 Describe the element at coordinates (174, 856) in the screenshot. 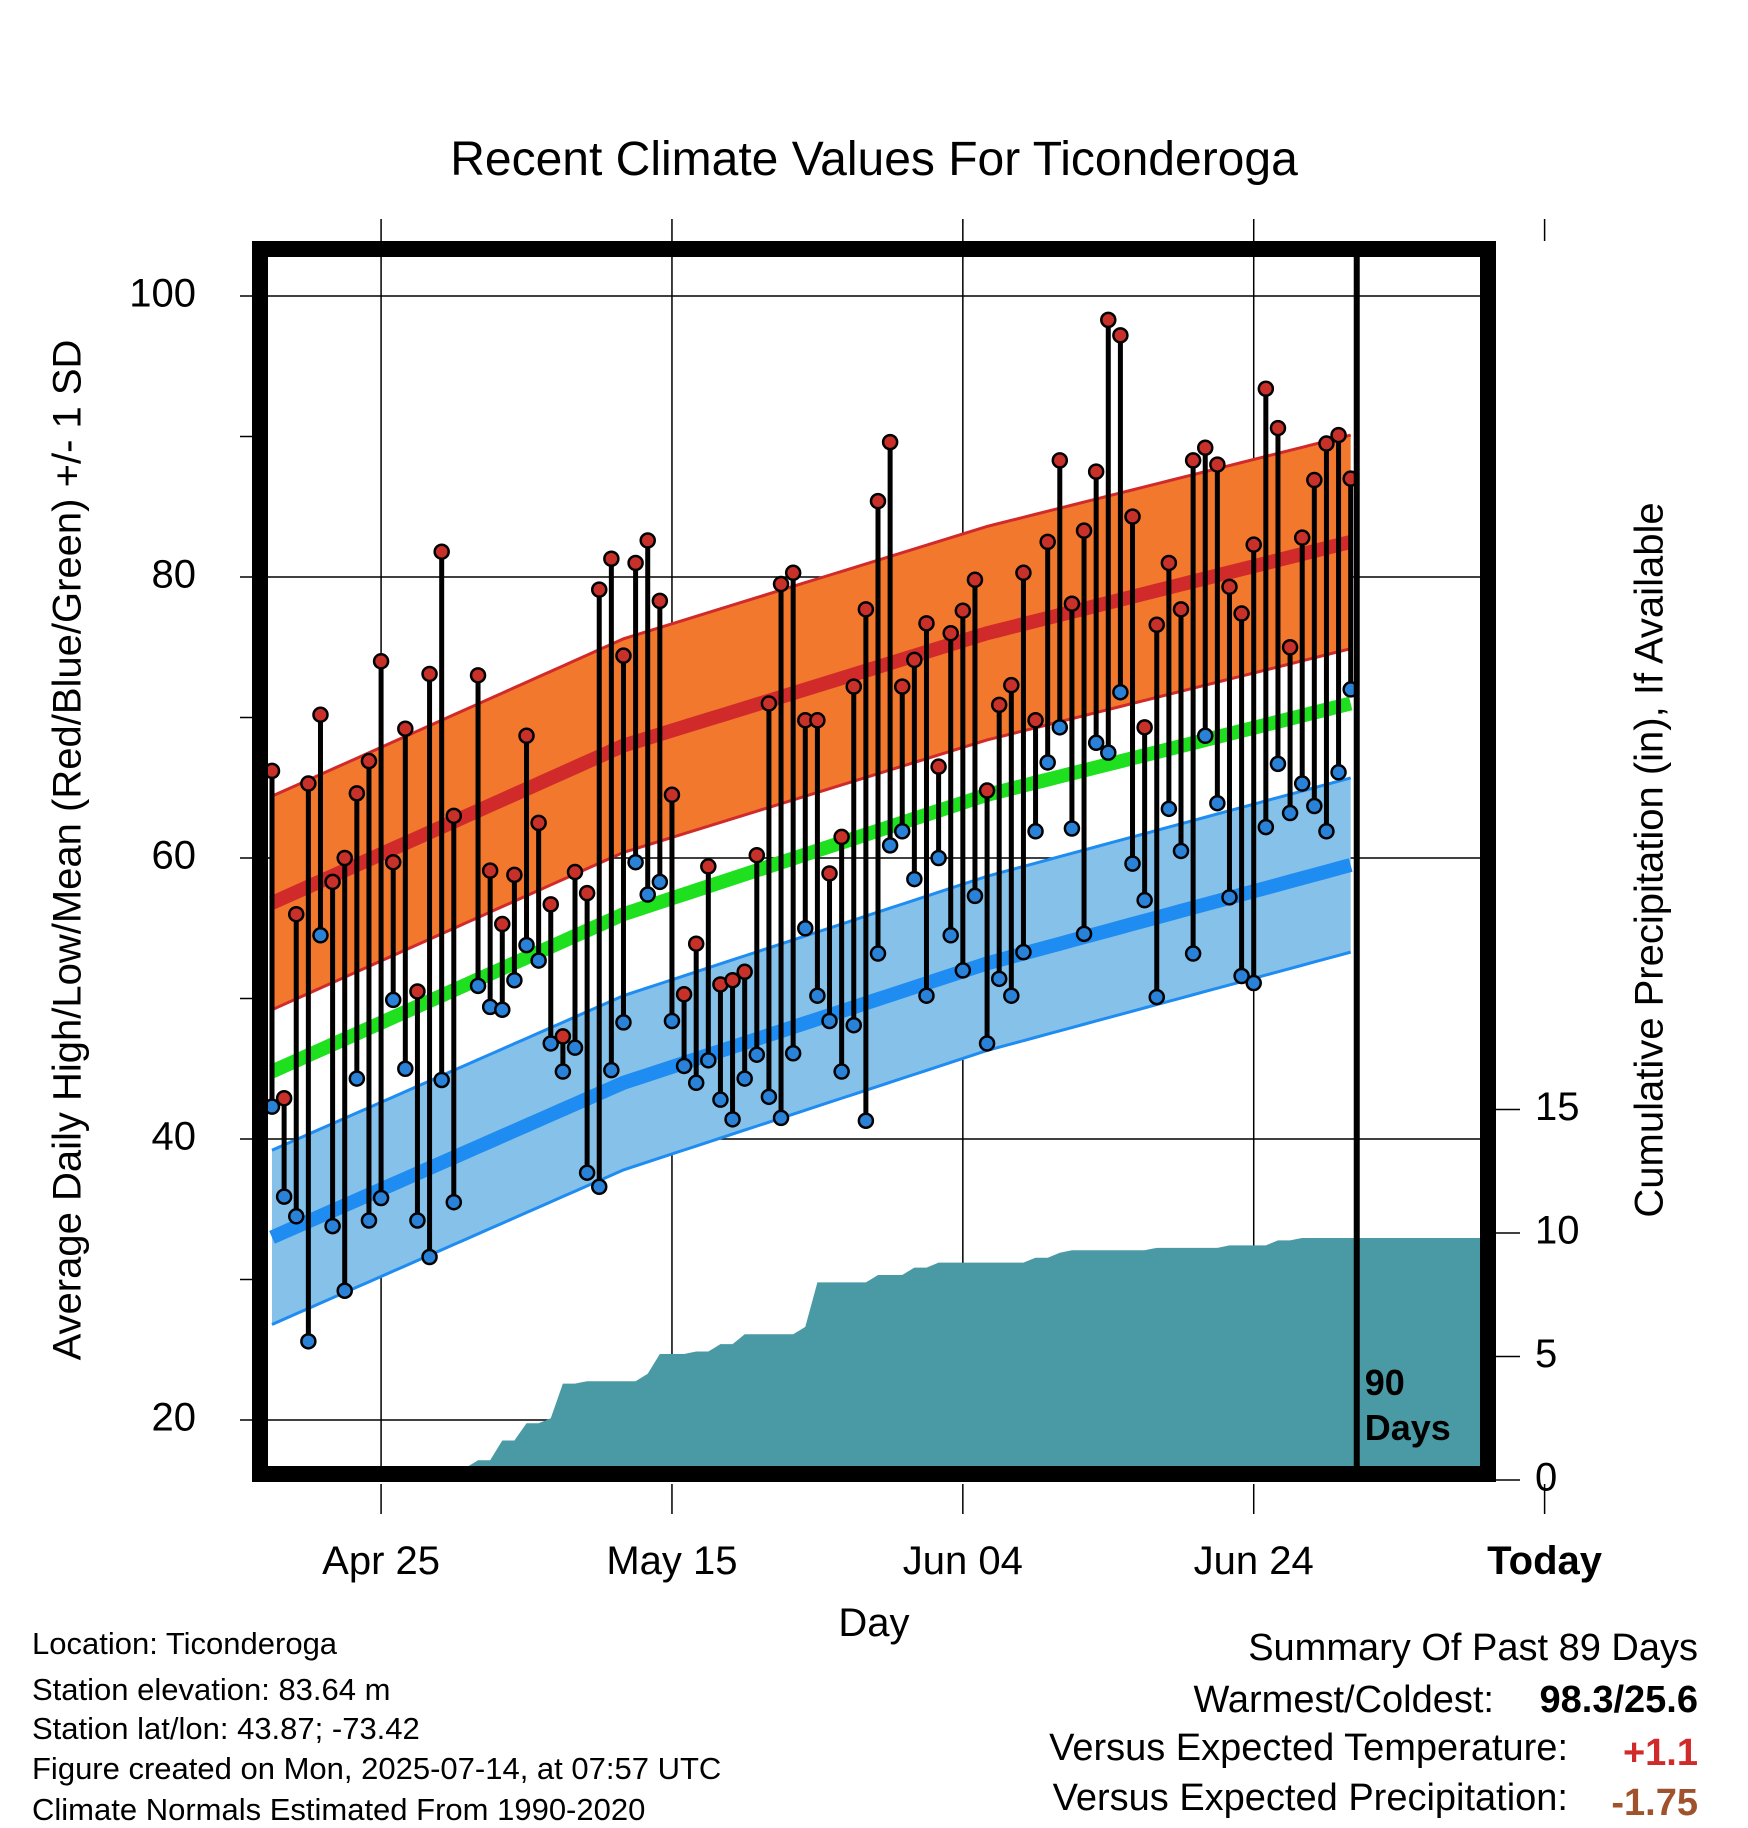

I see `y-tick-label: 60` at that location.